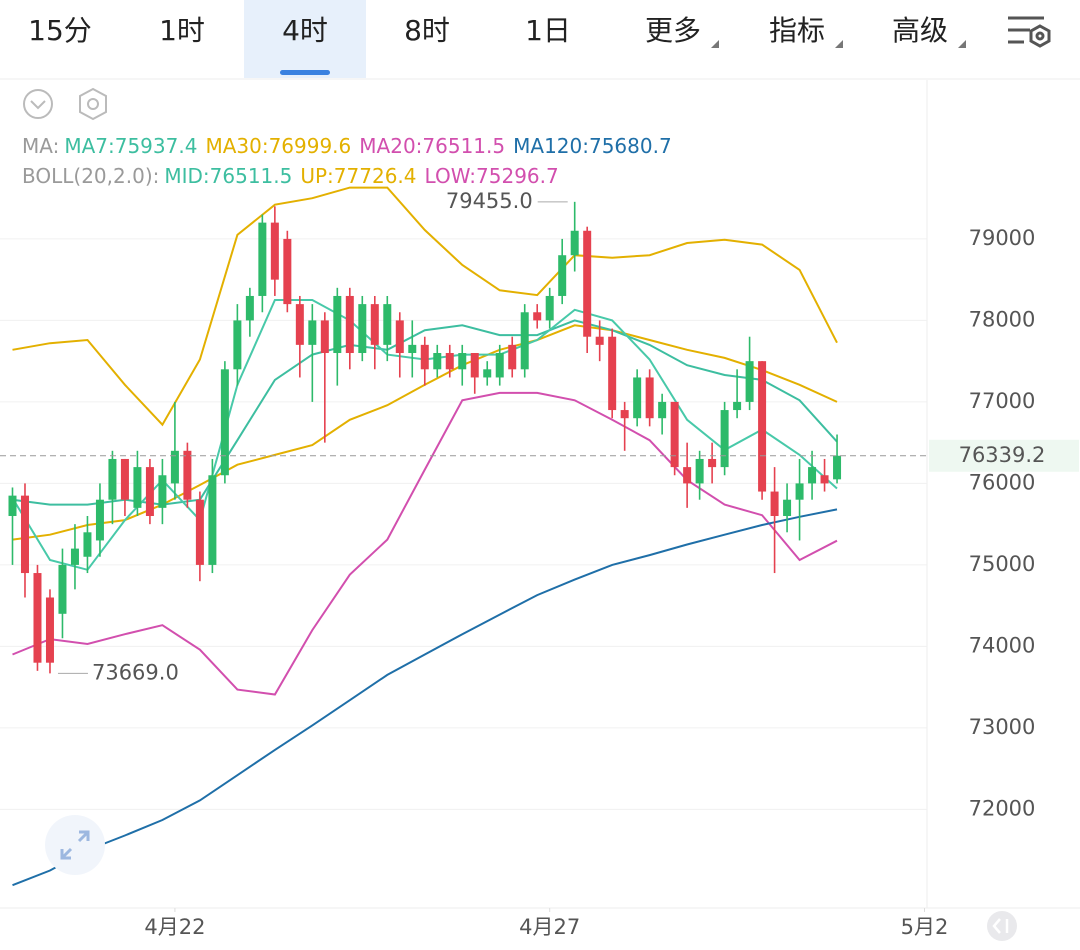 This screenshot has width=1080, height=950. I want to click on y-tick-label: 77000, so click(1002, 401).